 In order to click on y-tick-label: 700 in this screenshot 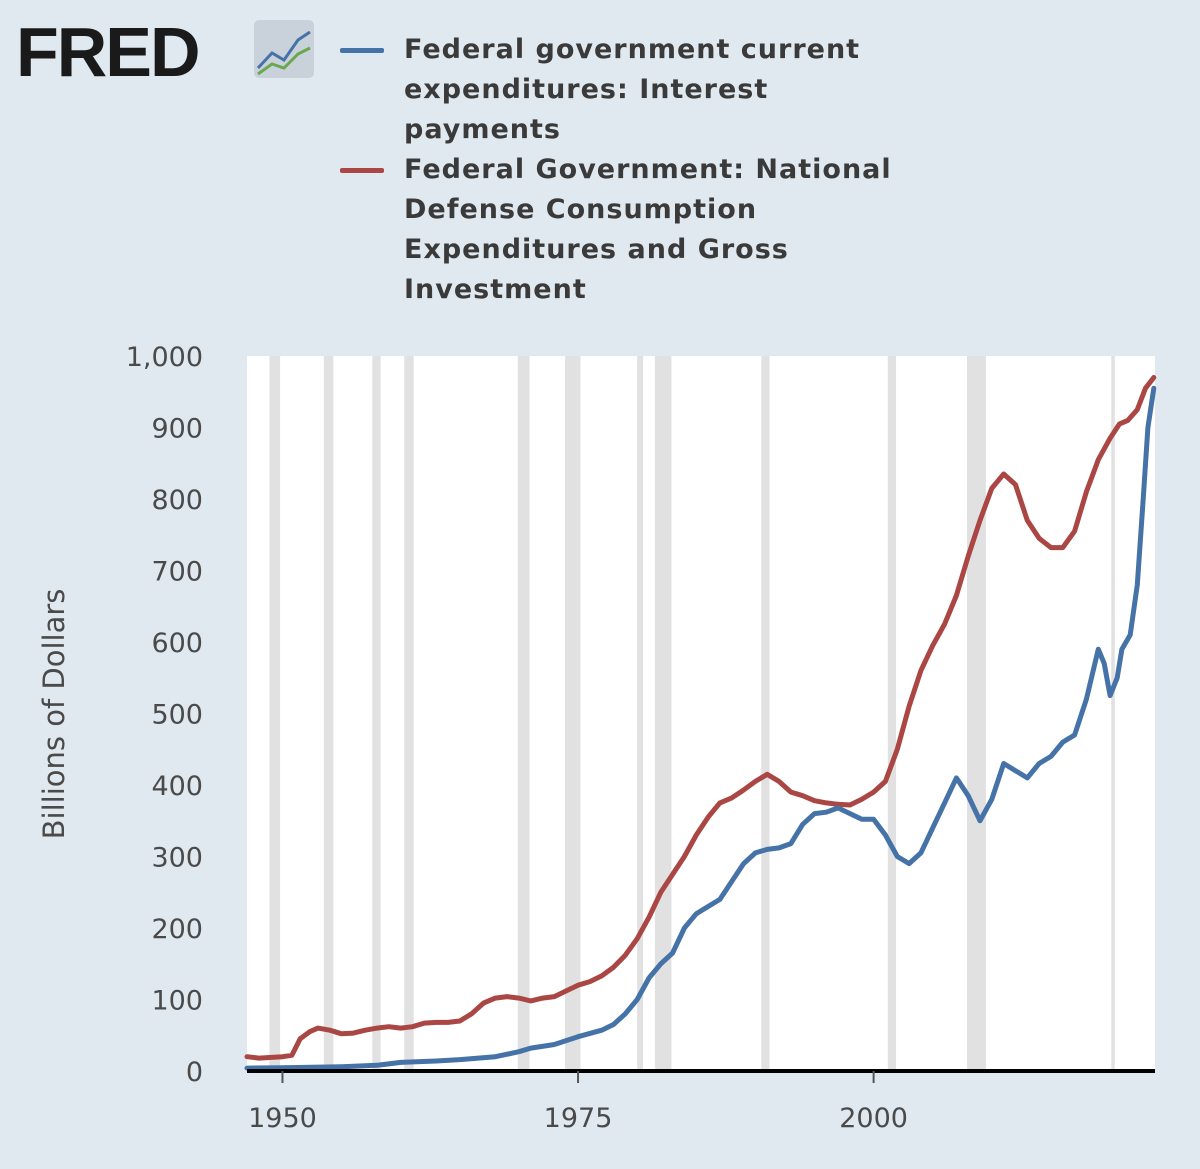, I will do `click(177, 572)`.